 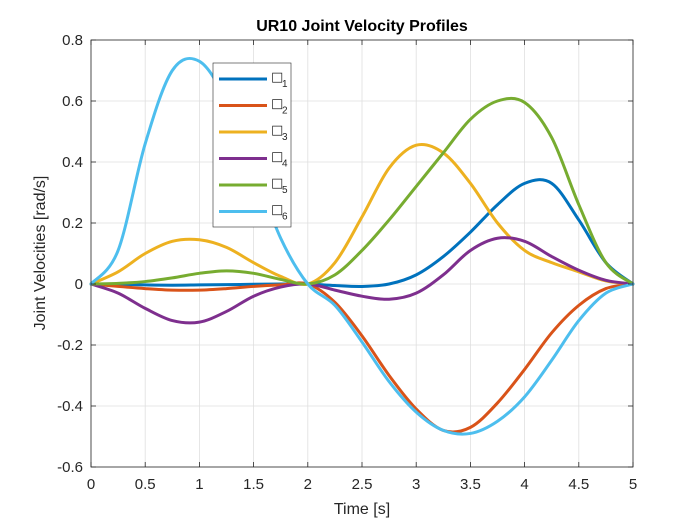 I want to click on legend-subscript-5: 5, so click(x=285, y=190).